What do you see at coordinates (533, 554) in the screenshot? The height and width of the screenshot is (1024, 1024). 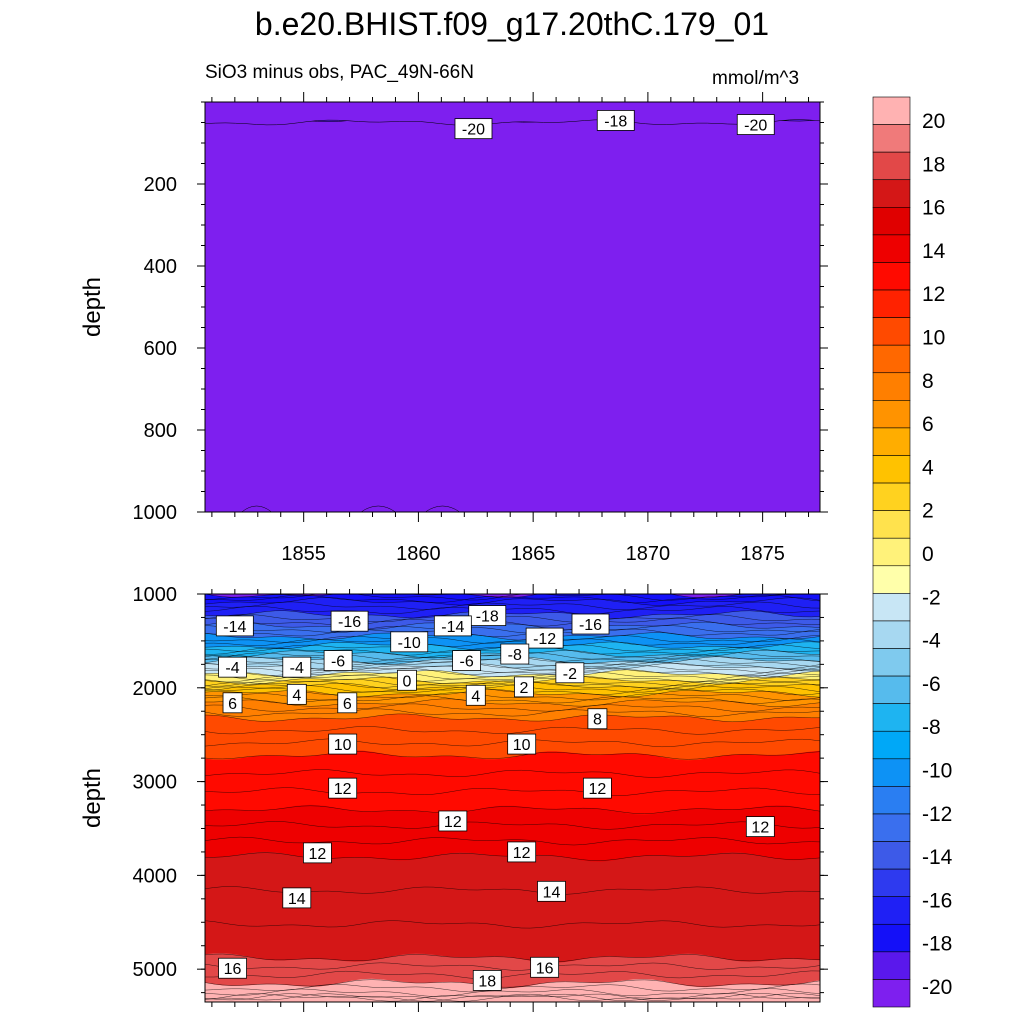 I see `top-xtick-label: 1865` at bounding box center [533, 554].